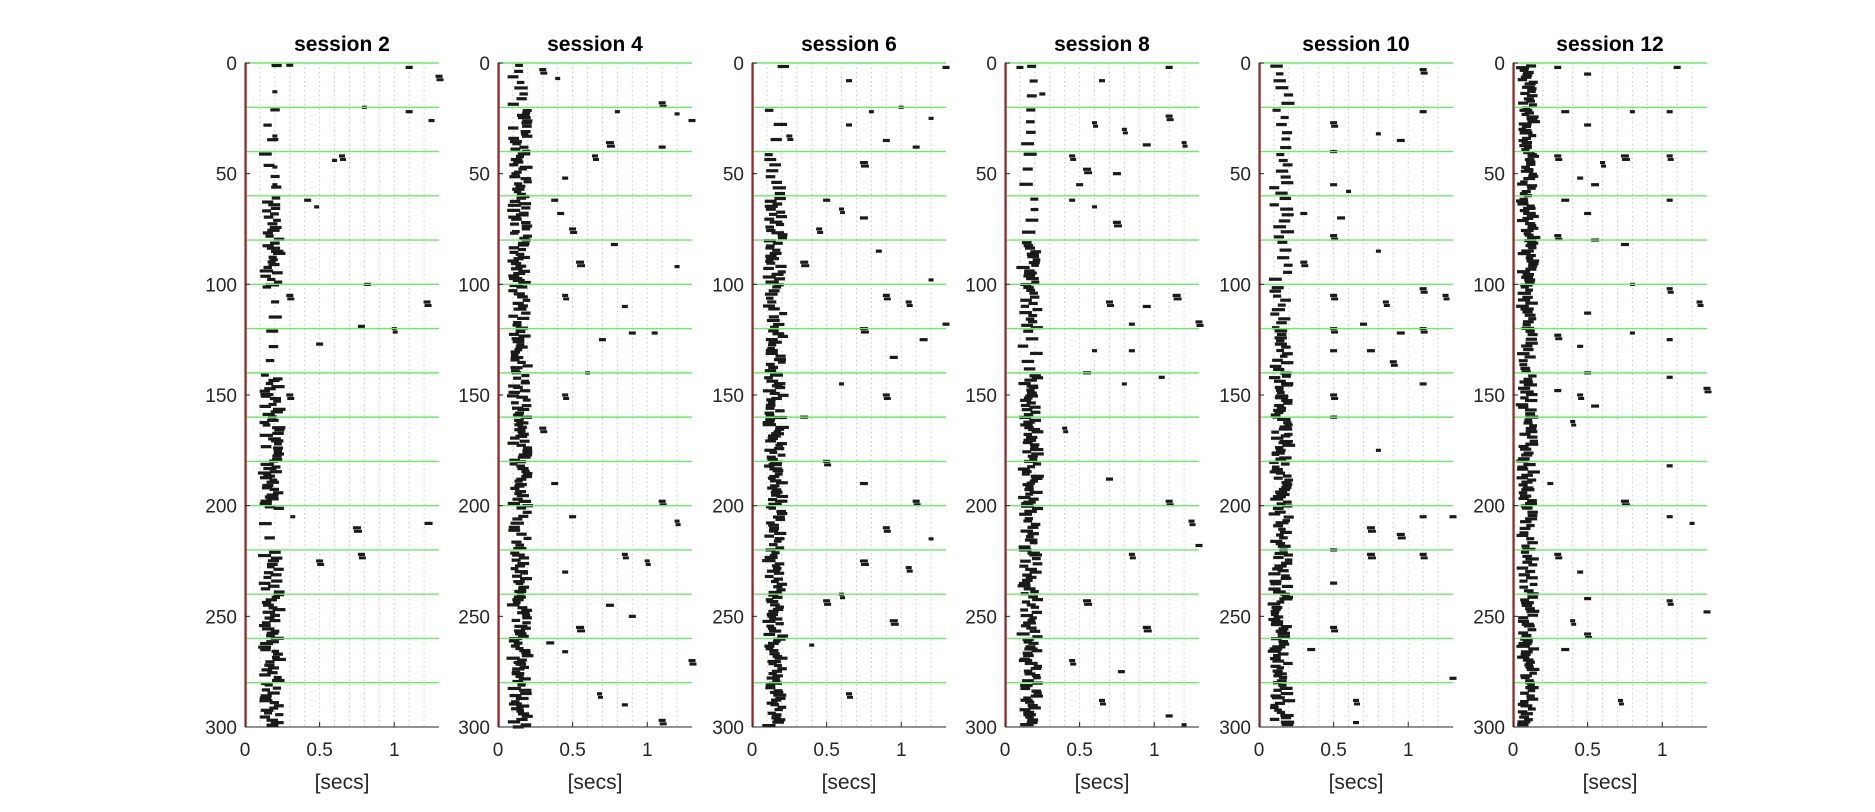  What do you see at coordinates (595, 44) in the screenshot?
I see `panel-title: session 4` at bounding box center [595, 44].